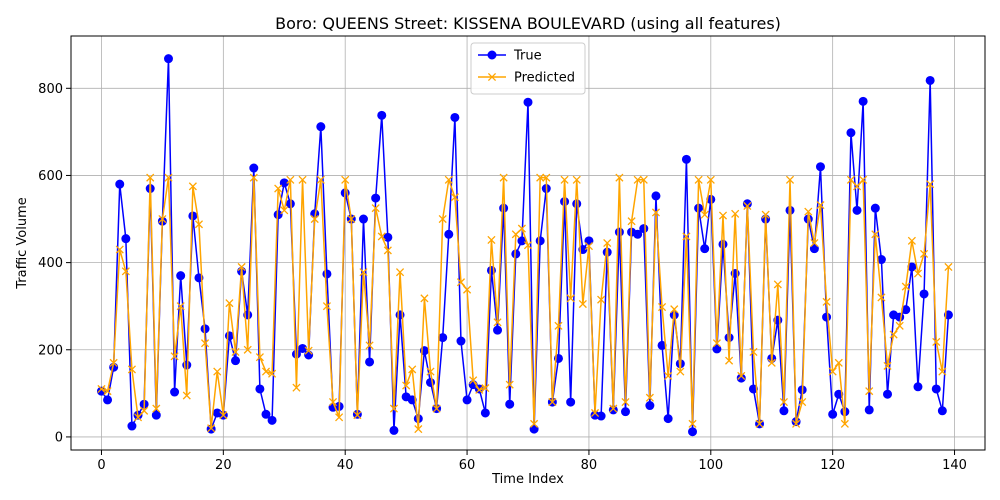 The image size is (1000, 500). What do you see at coordinates (589, 465) in the screenshot?
I see `x-tick-label: 80` at bounding box center [589, 465].